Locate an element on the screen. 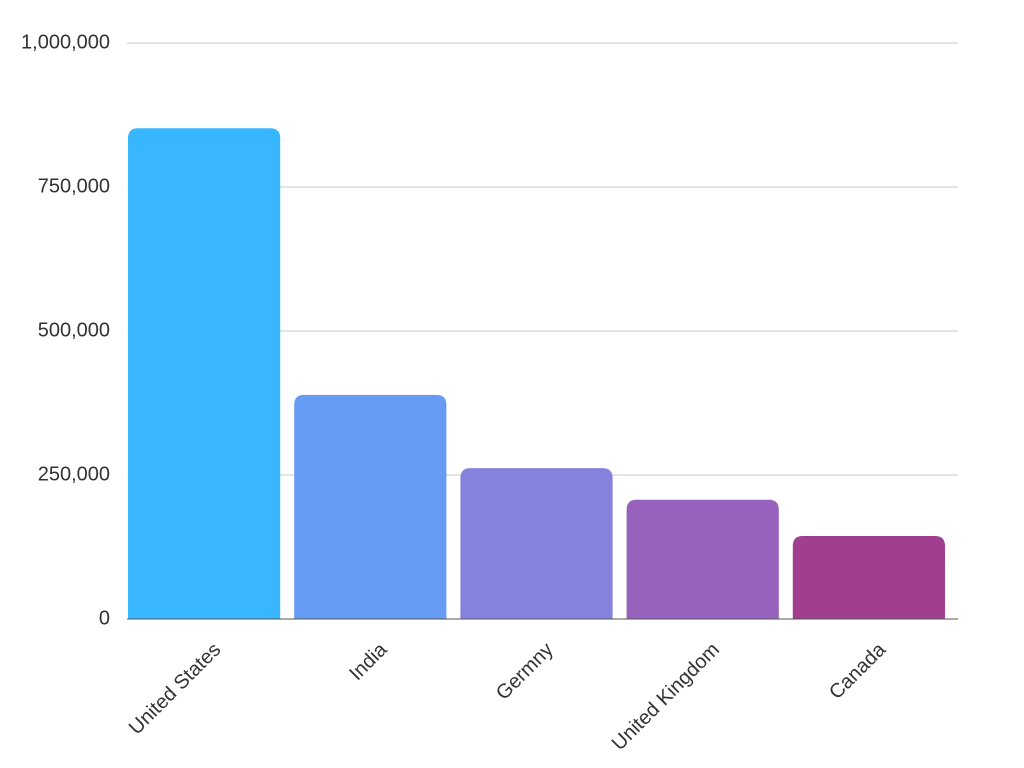 Image resolution: width=1024 pixels, height=768 pixels. x-tick-label: Canada is located at coordinates (858, 671).